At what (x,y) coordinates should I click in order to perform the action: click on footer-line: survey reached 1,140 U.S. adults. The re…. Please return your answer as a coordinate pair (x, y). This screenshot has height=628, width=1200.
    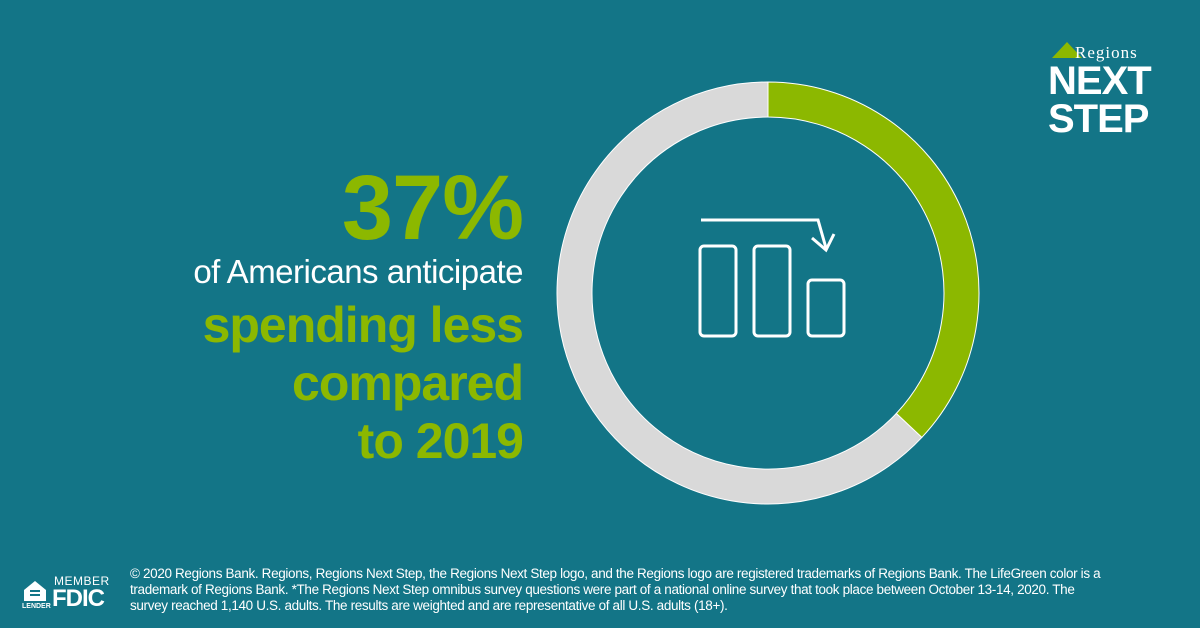
    Looking at the image, I should click on (429, 605).